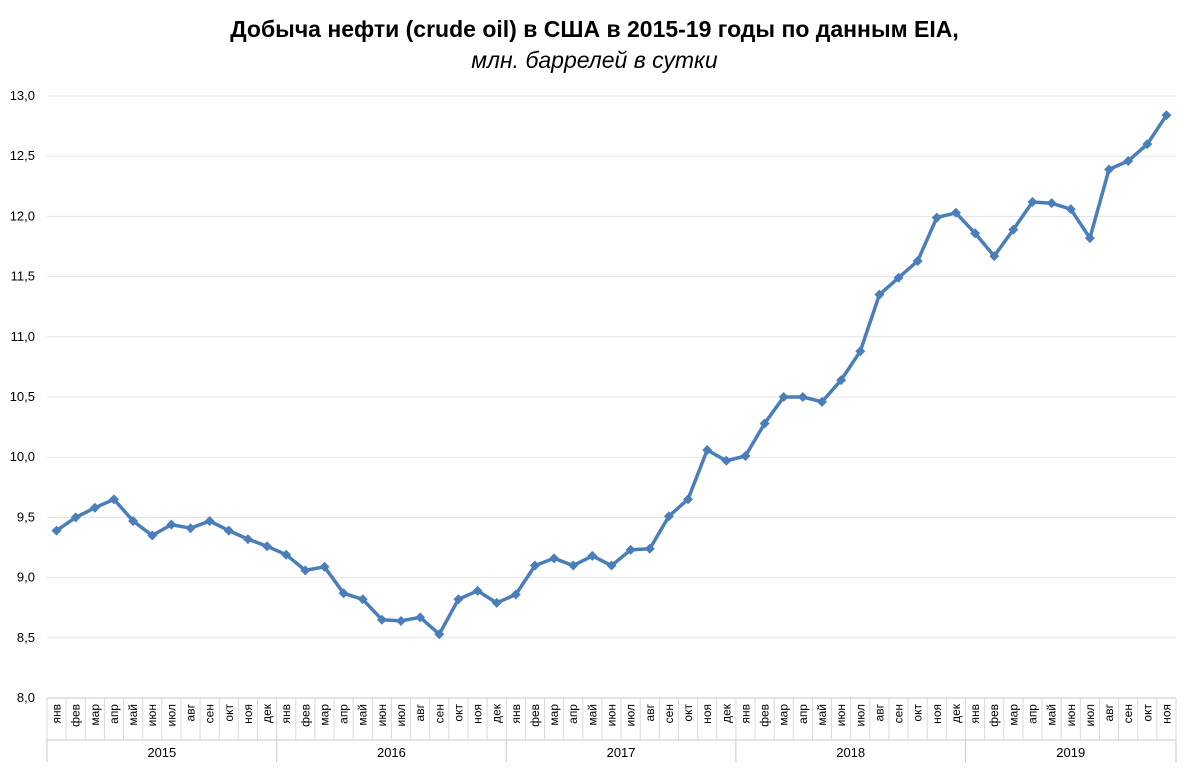 The height and width of the screenshot is (778, 1189). Describe the element at coordinates (621, 752) in the screenshot. I see `year-label: 2017` at that location.